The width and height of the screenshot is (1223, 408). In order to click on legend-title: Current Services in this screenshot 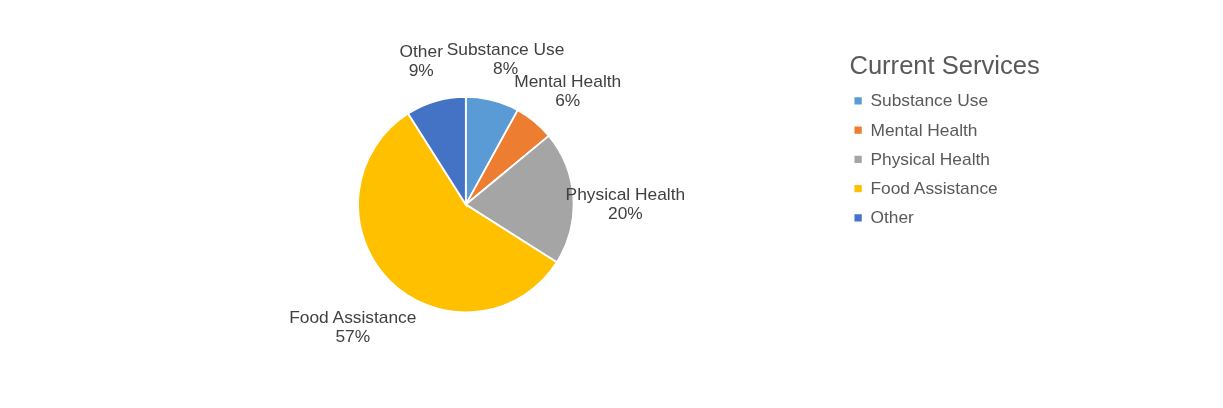, I will do `click(944, 64)`.